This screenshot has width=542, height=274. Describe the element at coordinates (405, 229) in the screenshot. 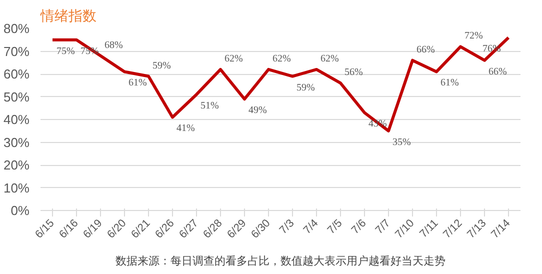

I see `x-tick-label: 7/10` at that location.